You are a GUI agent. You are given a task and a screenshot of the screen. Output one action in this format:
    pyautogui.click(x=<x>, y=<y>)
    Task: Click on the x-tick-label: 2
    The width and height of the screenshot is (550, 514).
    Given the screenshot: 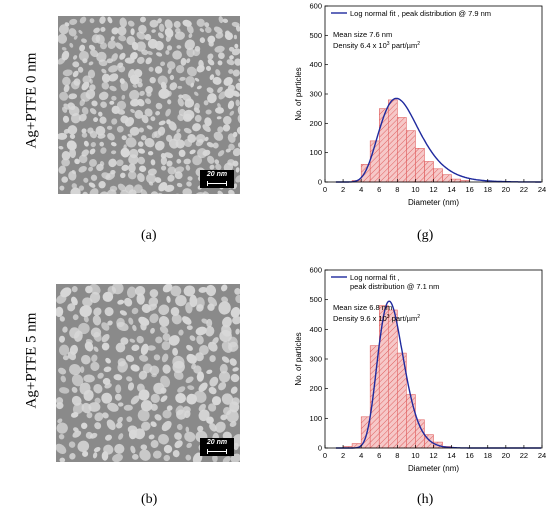 What is the action you would take?
    pyautogui.click(x=343, y=455)
    